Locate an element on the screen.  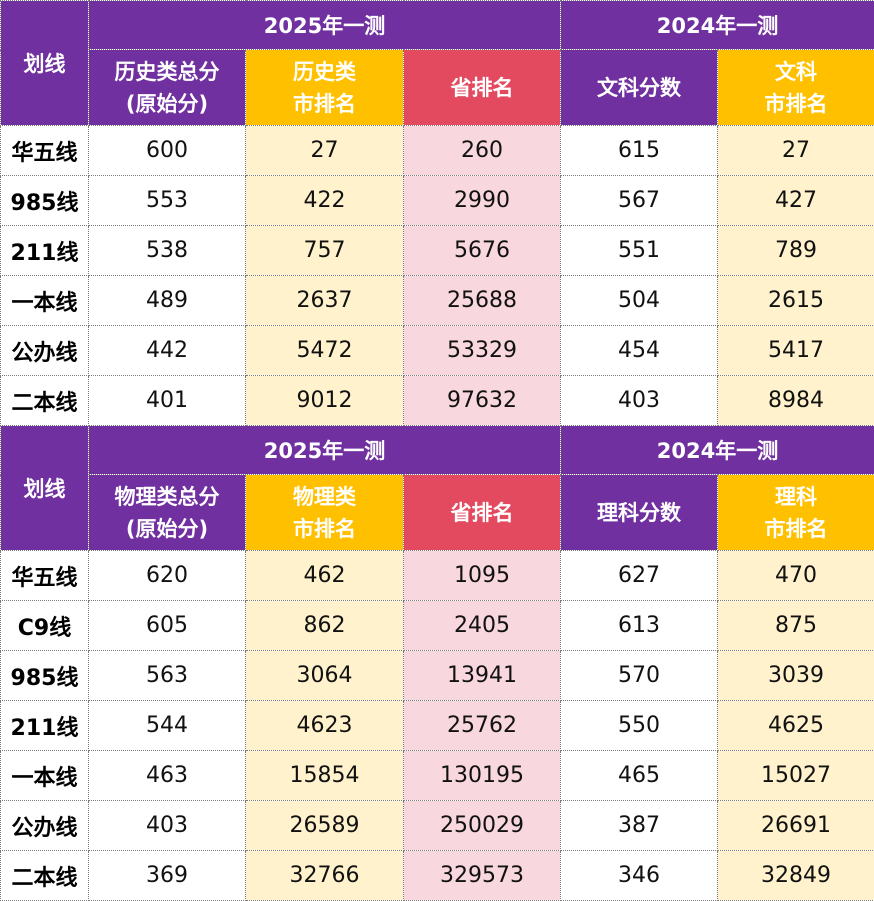
table-row: 一本线 489 2637 25688 504 2615 is located at coordinates (437, 300).